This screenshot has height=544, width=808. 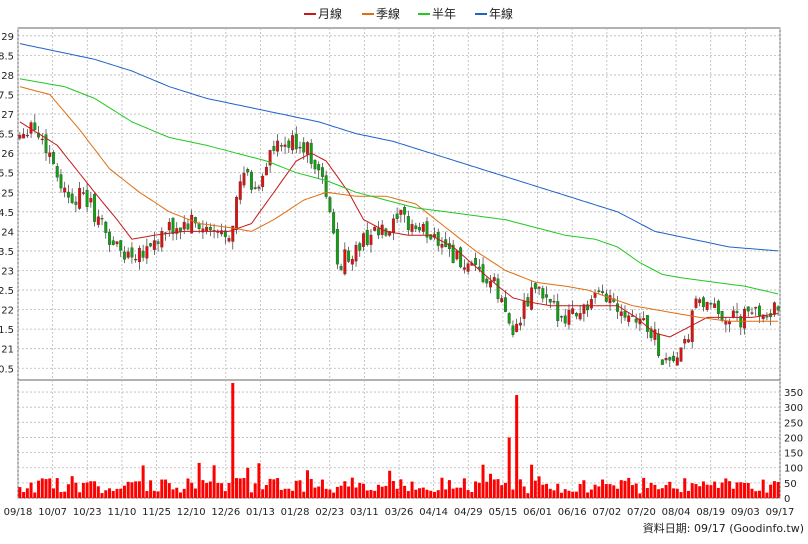 What do you see at coordinates (7, 330) in the screenshot?
I see `price-tick-label: 21.5` at bounding box center [7, 330].